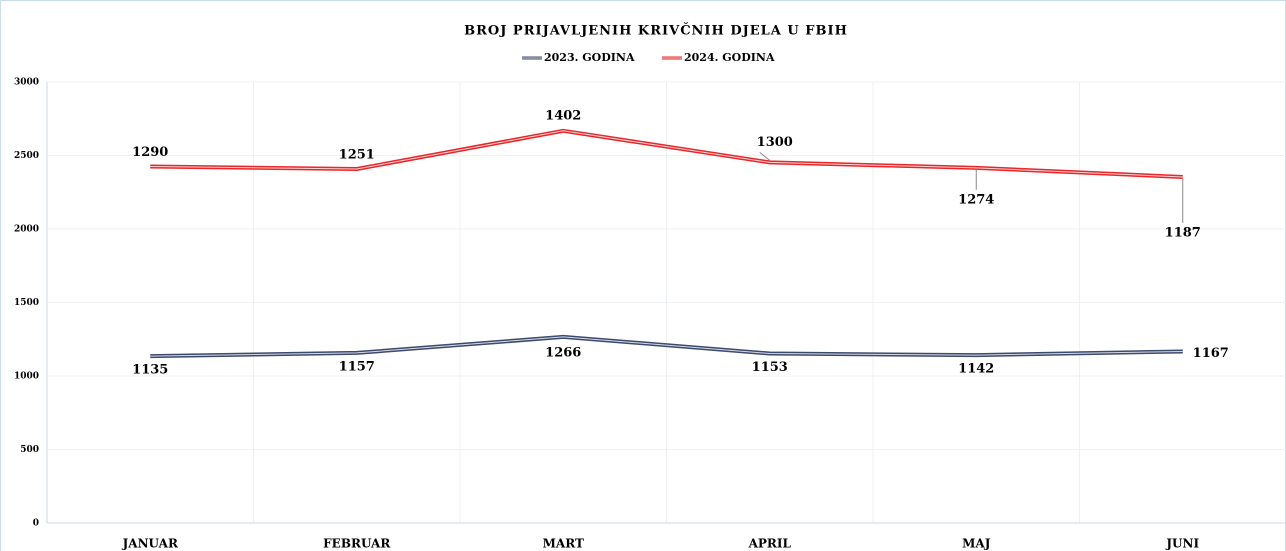 Image resolution: width=1286 pixels, height=551 pixels. Describe the element at coordinates (765, 156) in the screenshot. I see `leader-line` at that location.